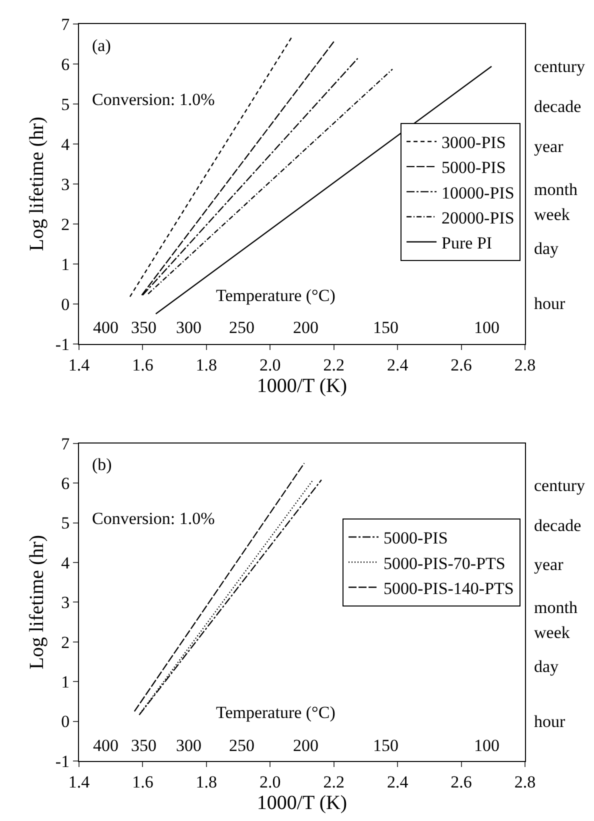 The height and width of the screenshot is (821, 594). What do you see at coordinates (445, 563) in the screenshot?
I see `legend-label: 5000-PIS-70-PTS` at bounding box center [445, 563].